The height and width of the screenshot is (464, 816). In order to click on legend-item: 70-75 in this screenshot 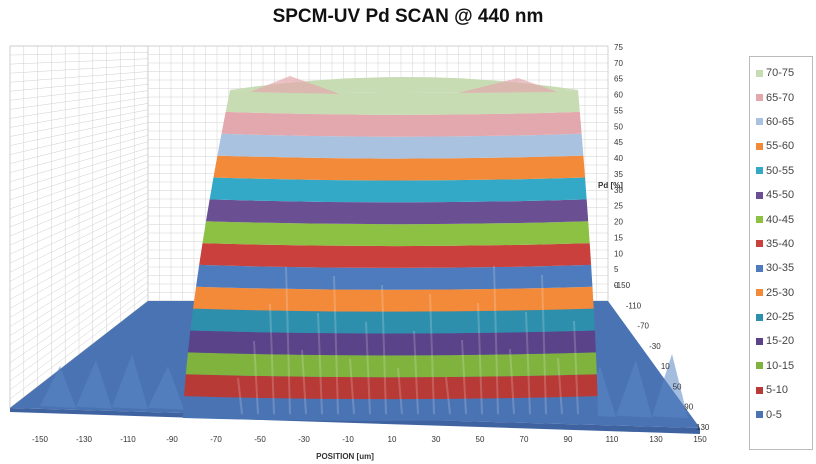, I will do `click(784, 73)`.